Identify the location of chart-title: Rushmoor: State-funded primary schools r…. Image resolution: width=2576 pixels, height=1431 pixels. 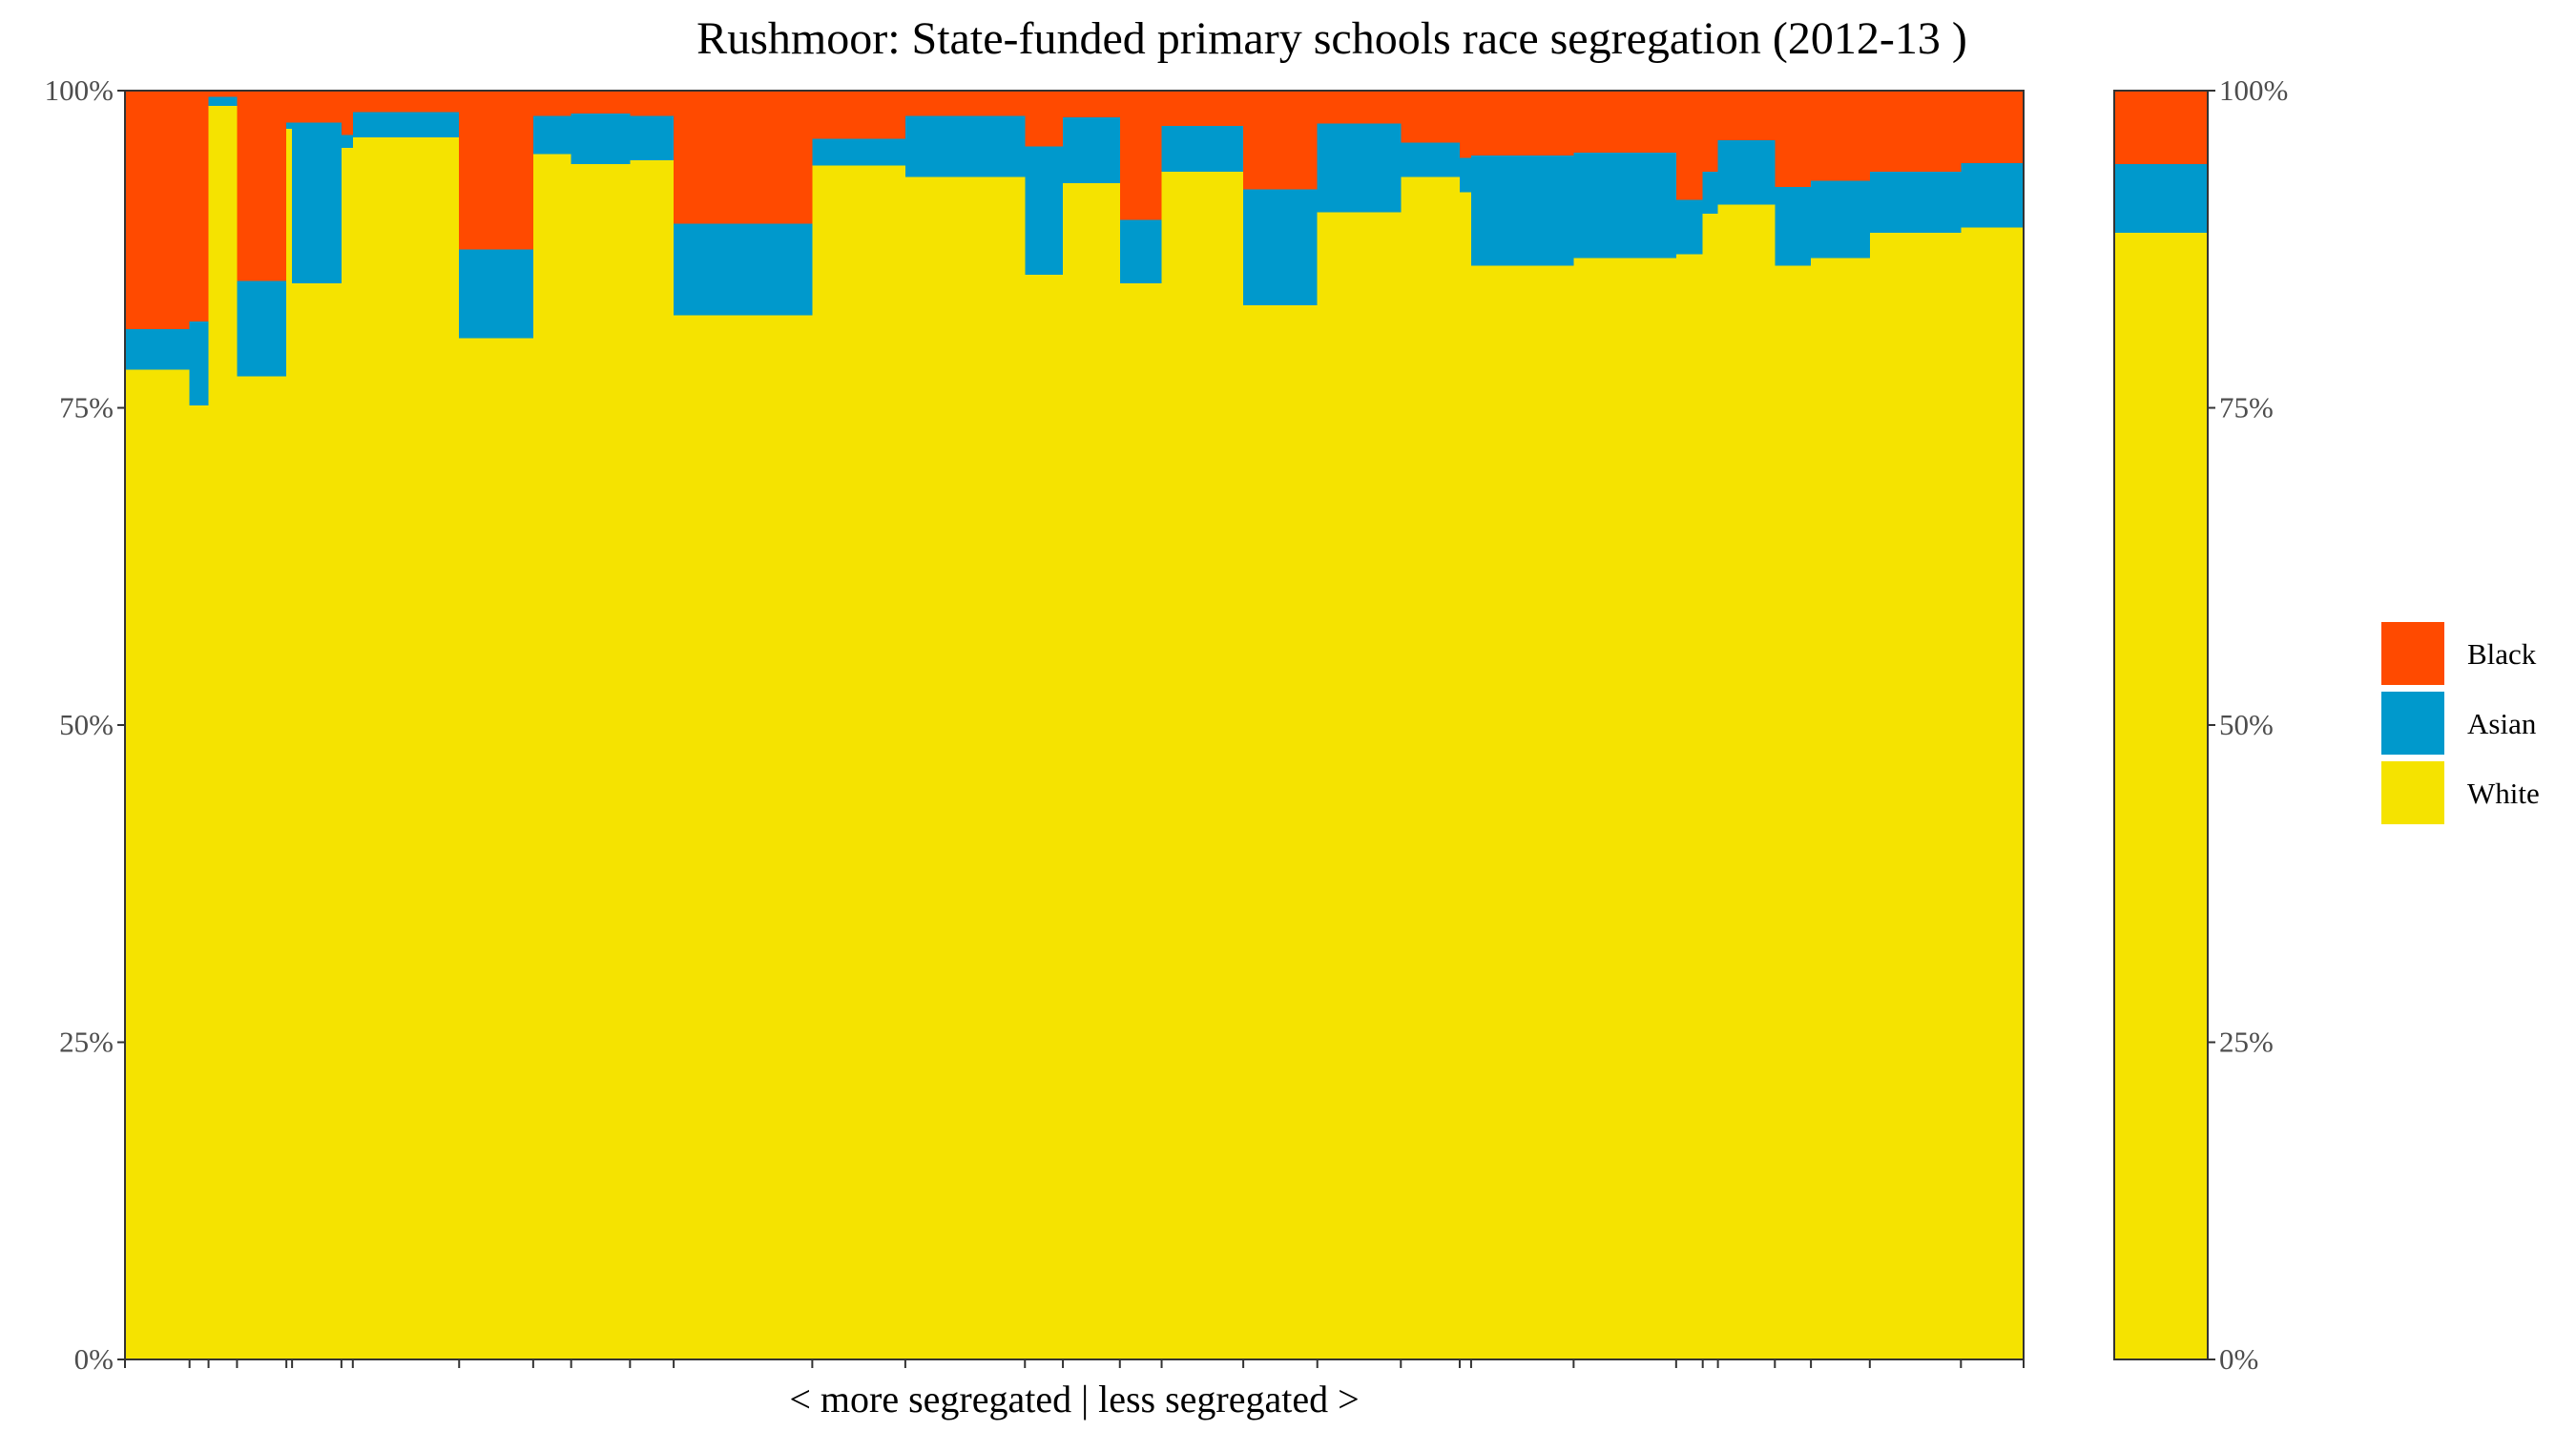
(1331, 38).